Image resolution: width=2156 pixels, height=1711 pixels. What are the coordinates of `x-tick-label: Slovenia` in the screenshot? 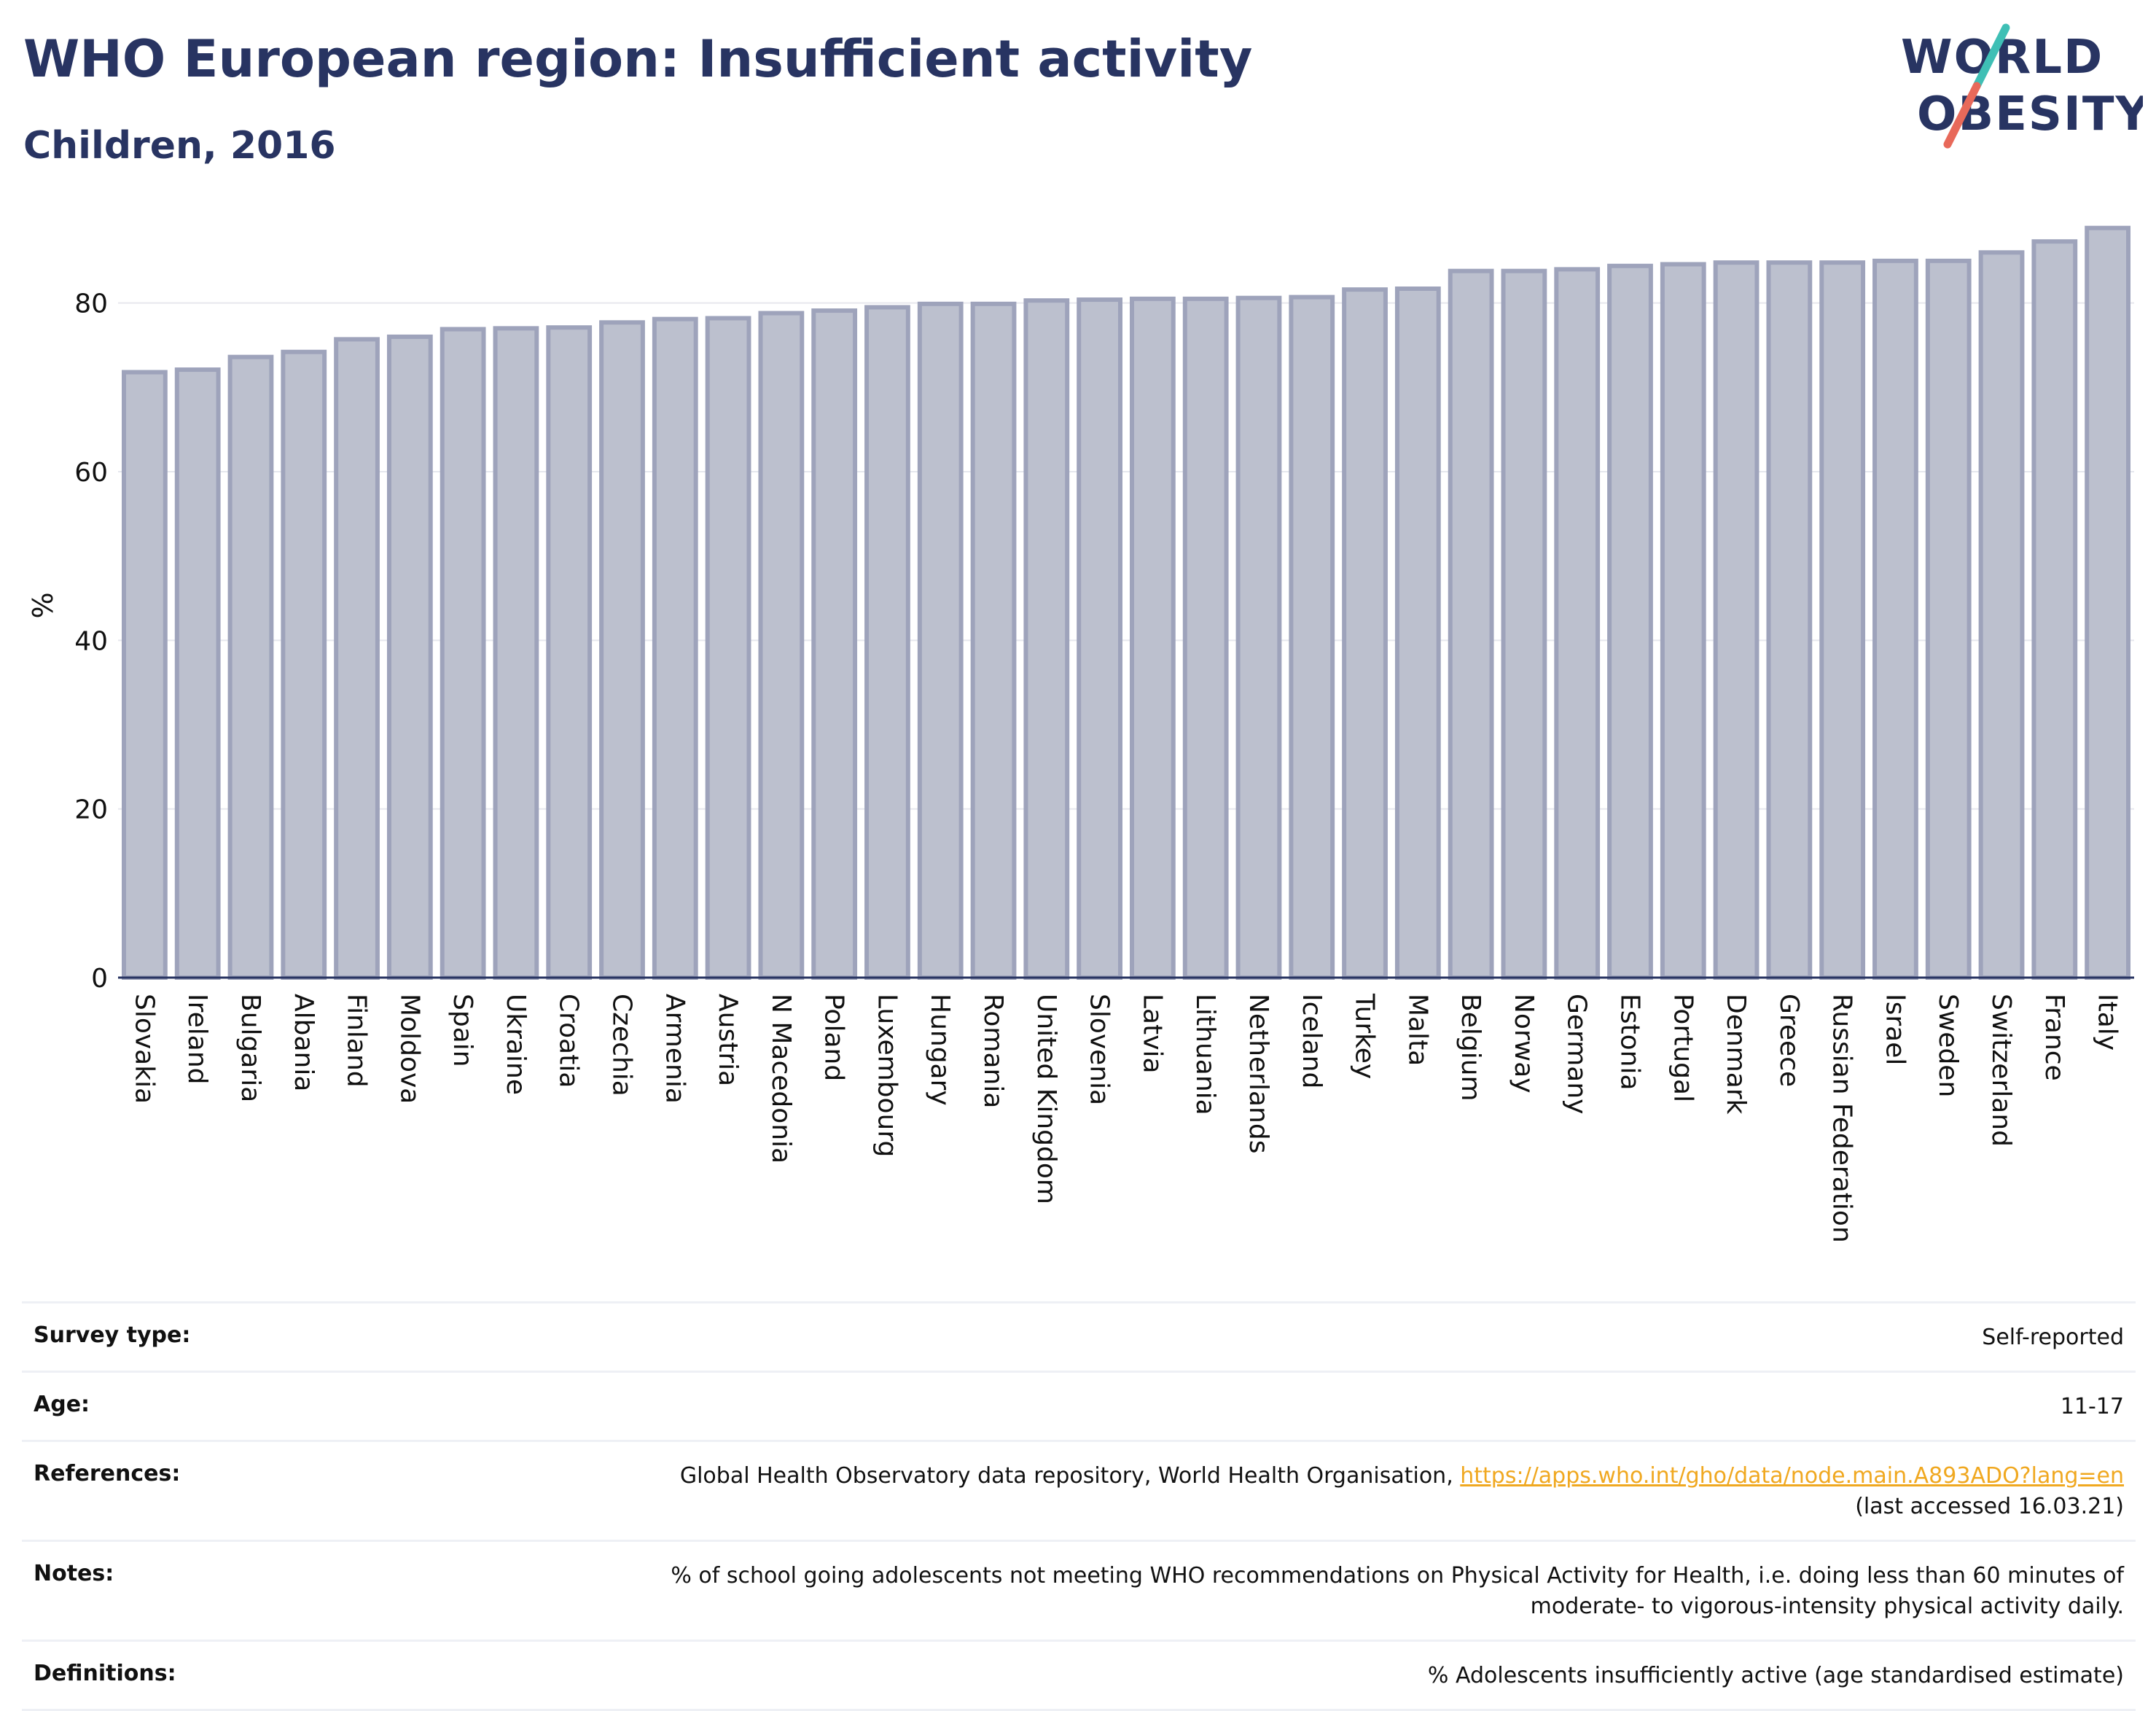 It's located at (1099, 1049).